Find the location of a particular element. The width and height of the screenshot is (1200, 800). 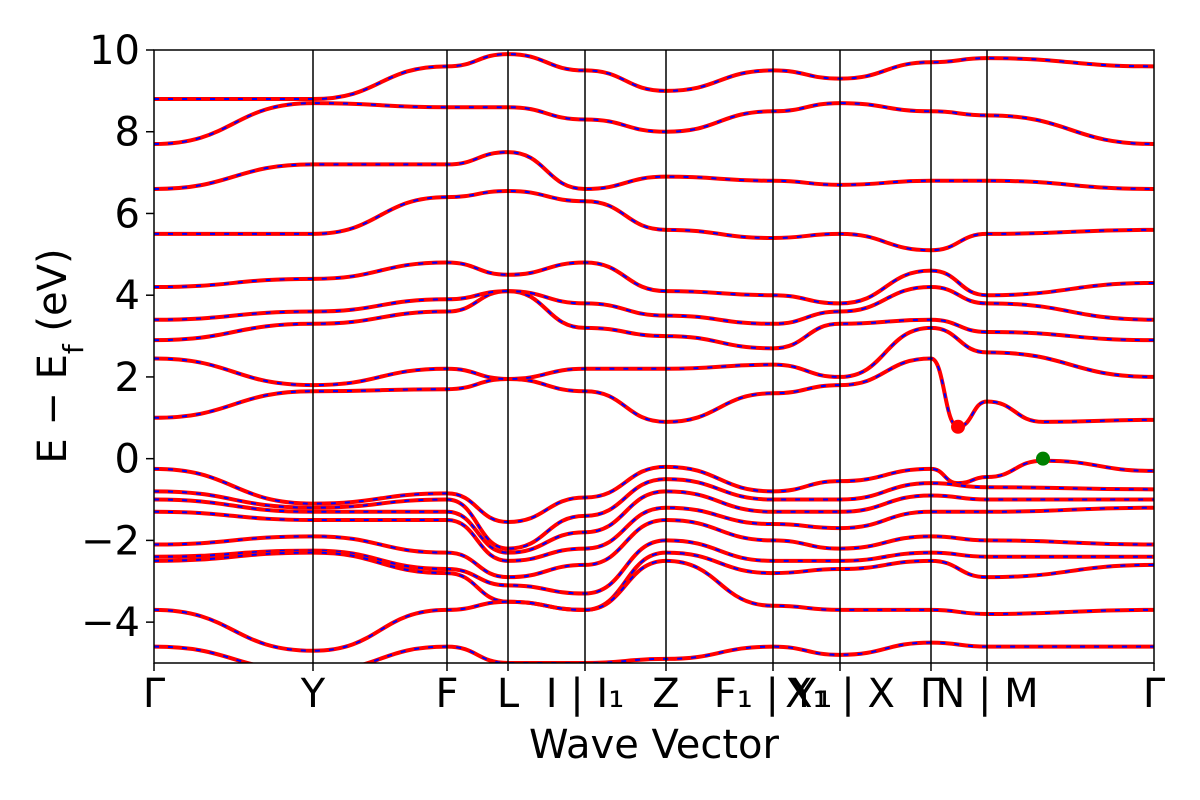

y-tick-label-1: −2 is located at coordinates (110, 541).